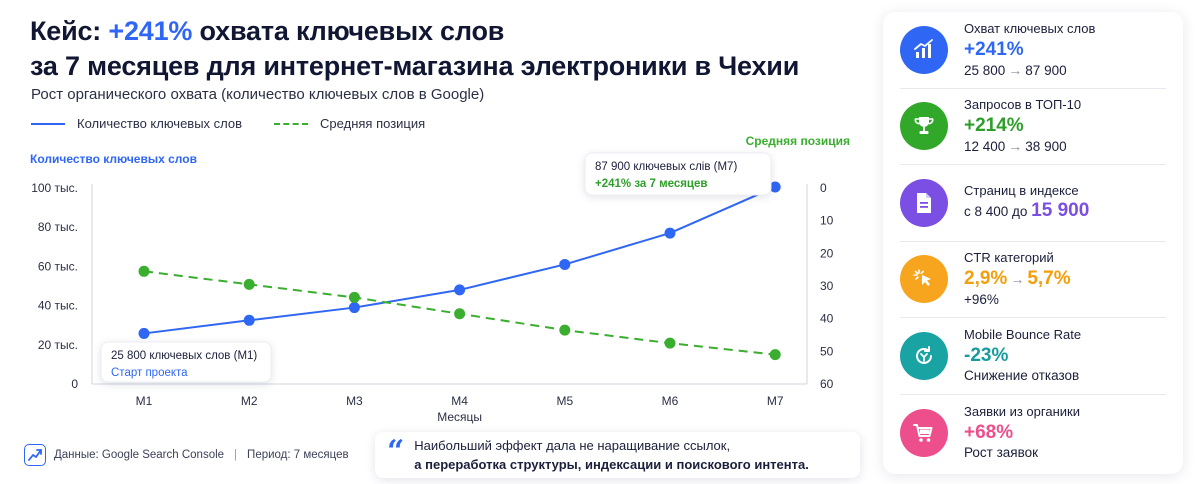 Image resolution: width=1200 pixels, height=484 pixels. Describe the element at coordinates (184, 356) in the screenshot. I see `annotation-start-label: 25 800 ключевых слов (M1)` at that location.